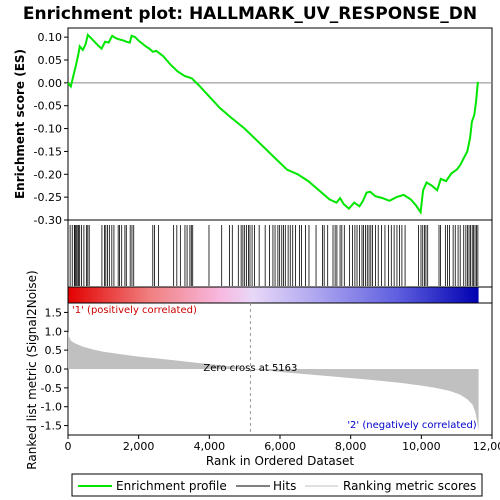 The height and width of the screenshot is (500, 500). I want to click on x-tick-label: 6,000, so click(280, 446).